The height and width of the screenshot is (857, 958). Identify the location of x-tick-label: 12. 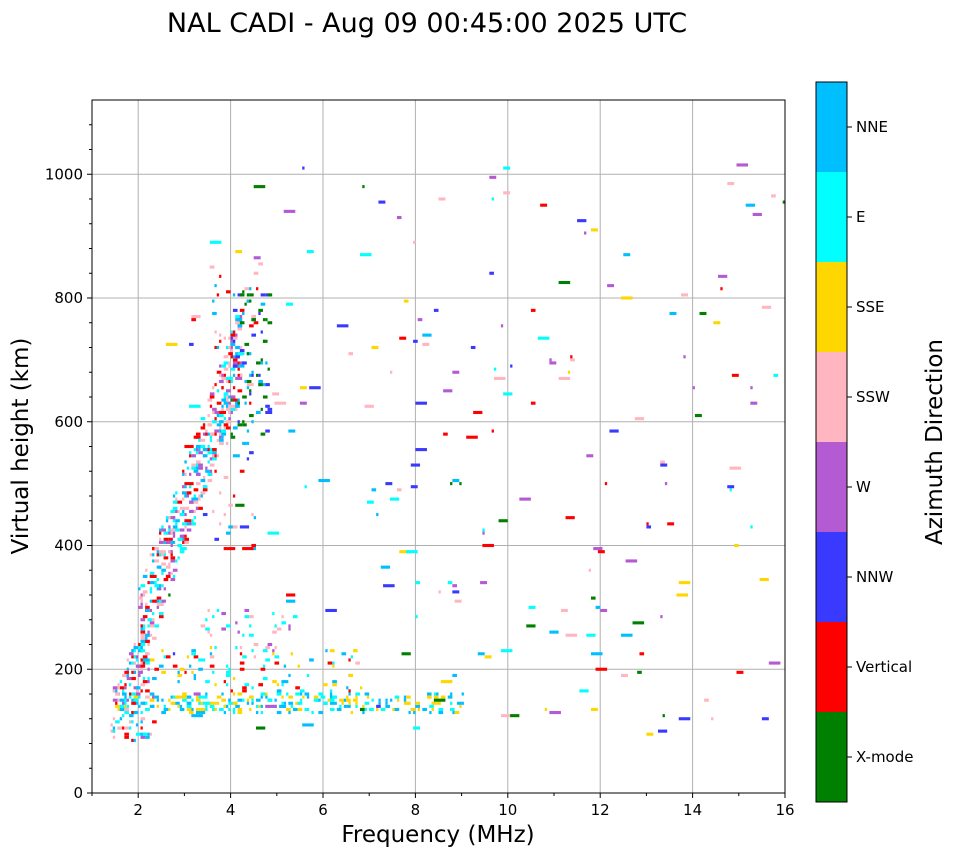
(600, 810).